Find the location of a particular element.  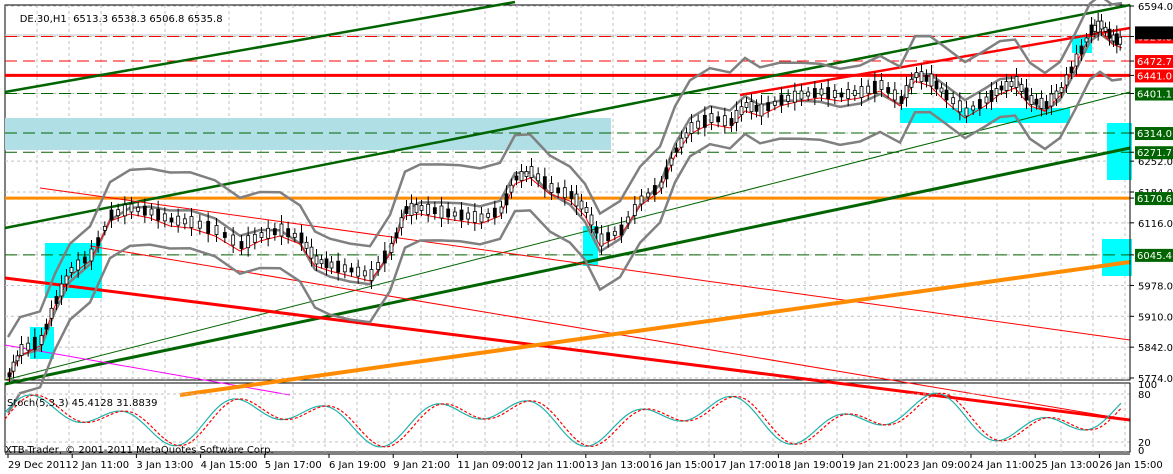

price-tick-label: 5774.0 is located at coordinates (1155, 379).